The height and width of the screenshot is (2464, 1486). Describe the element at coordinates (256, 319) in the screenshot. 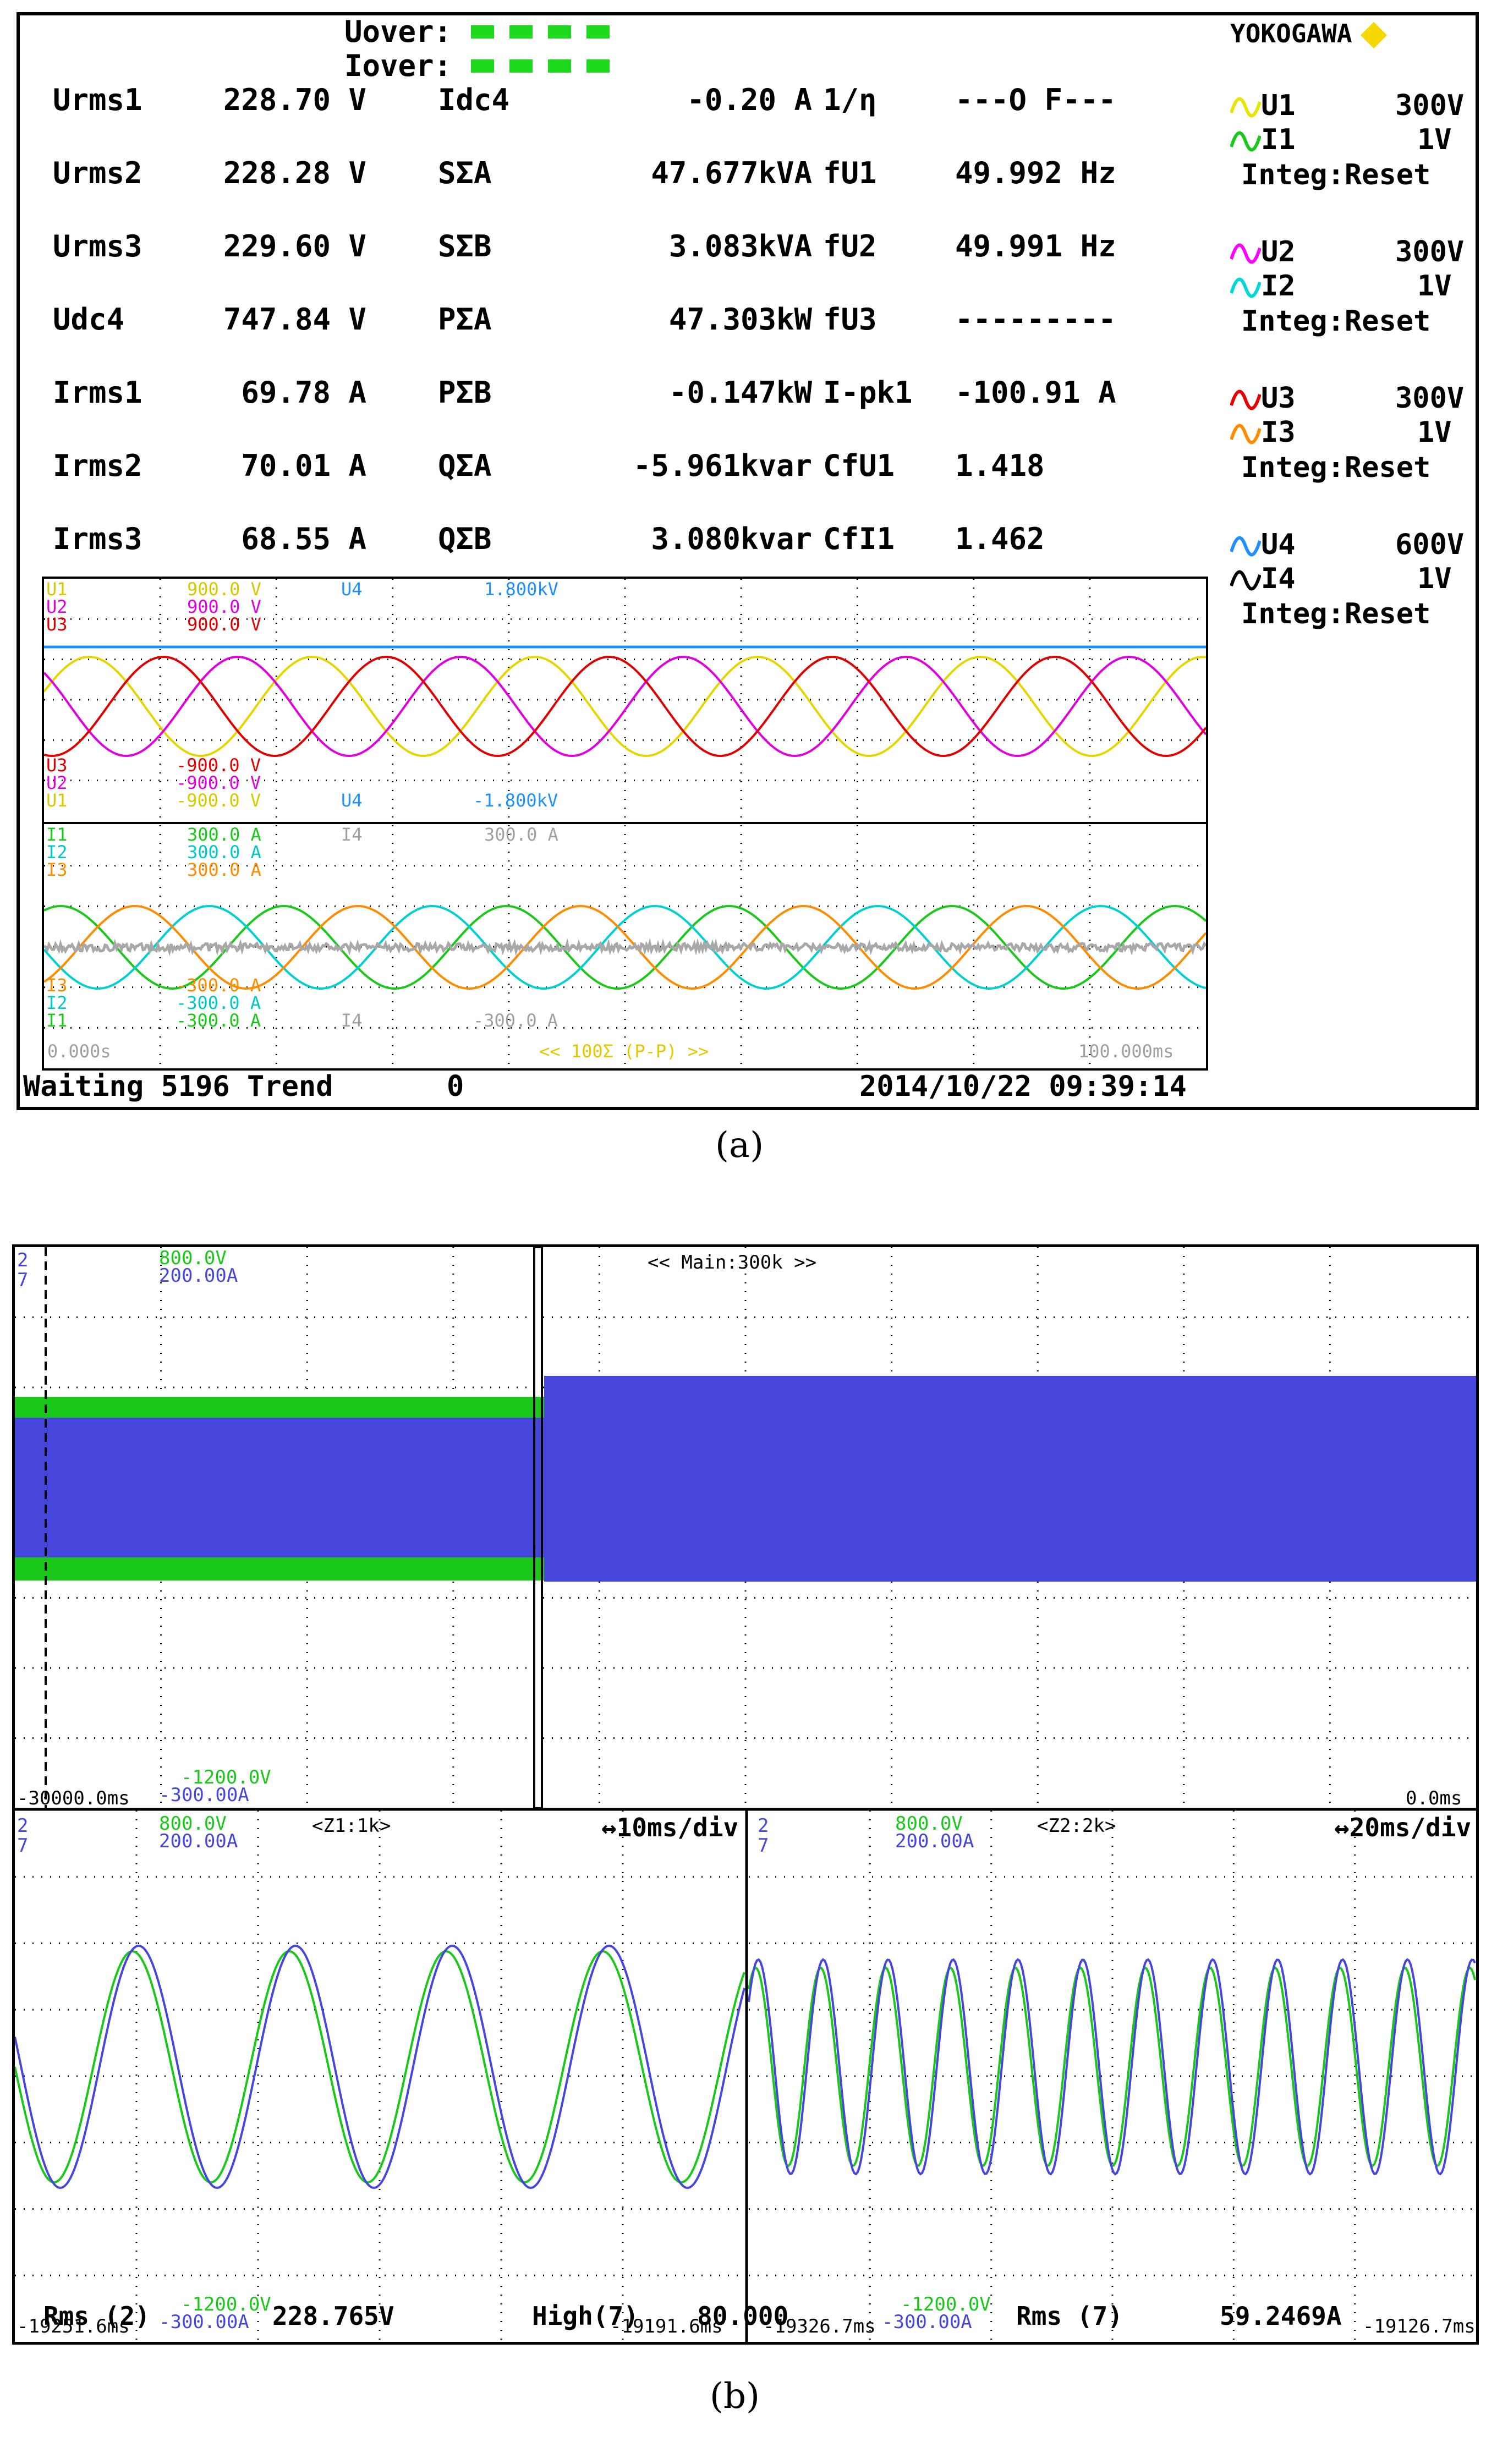

I see `measure-value: 747.84 V` at that location.